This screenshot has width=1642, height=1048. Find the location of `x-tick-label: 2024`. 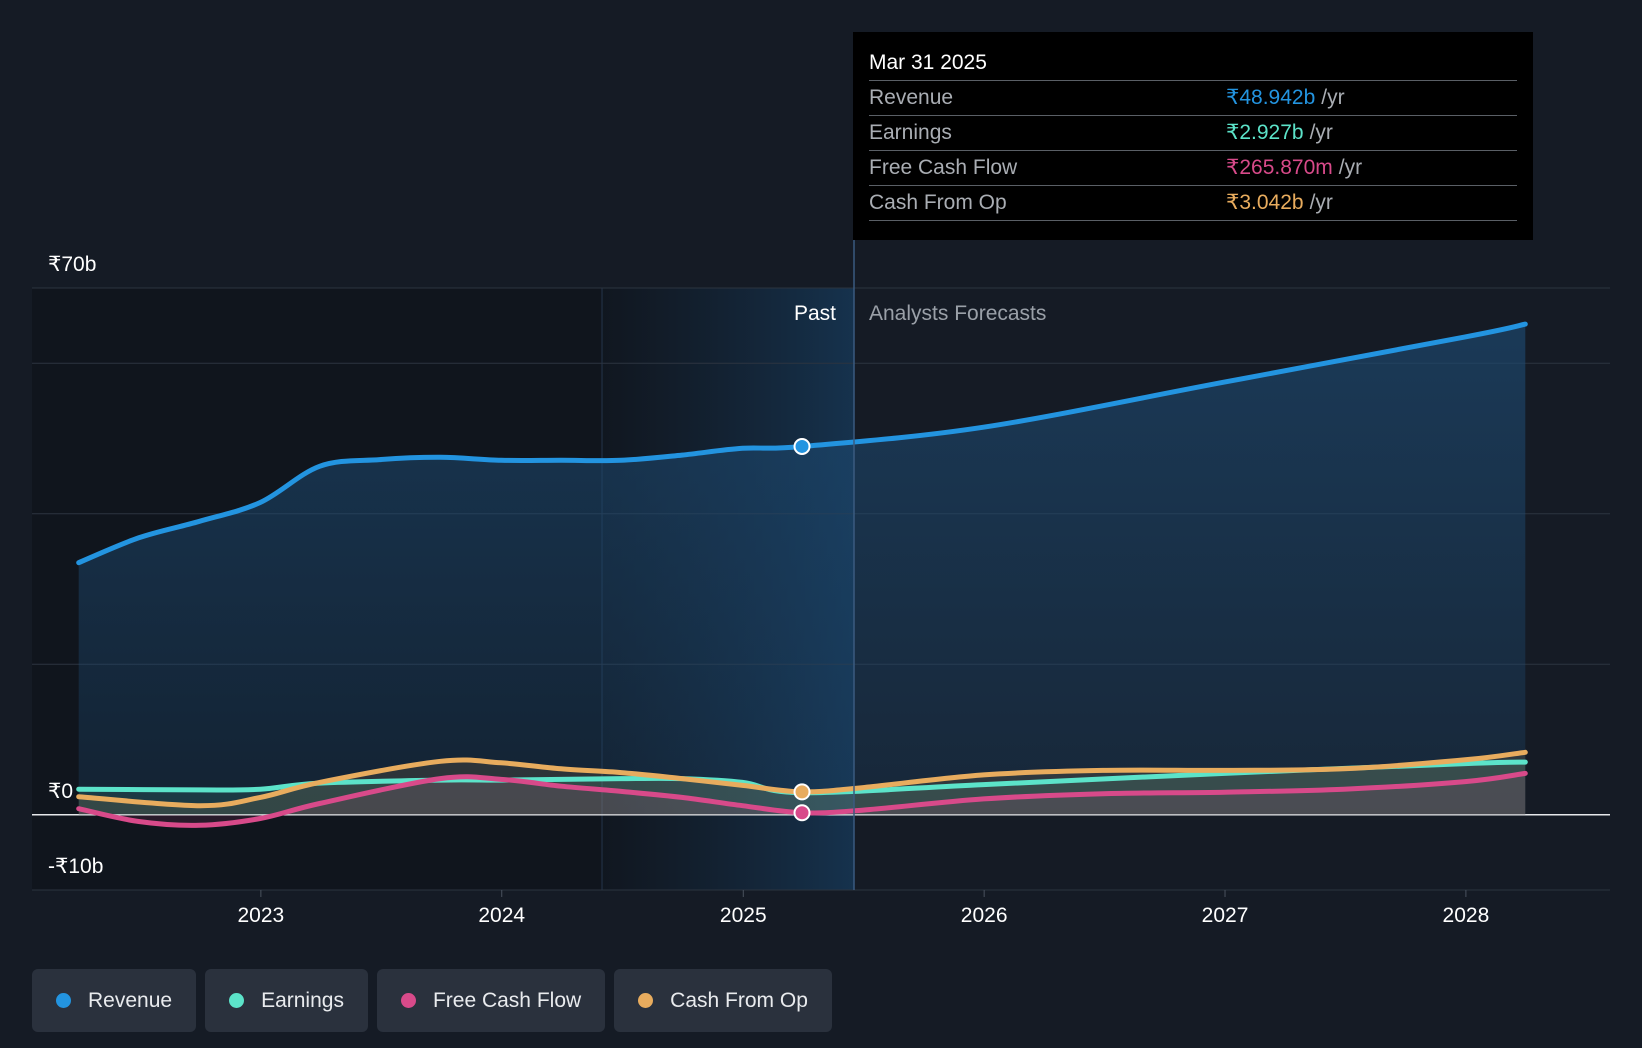

x-tick-label: 2024 is located at coordinates (501, 915).